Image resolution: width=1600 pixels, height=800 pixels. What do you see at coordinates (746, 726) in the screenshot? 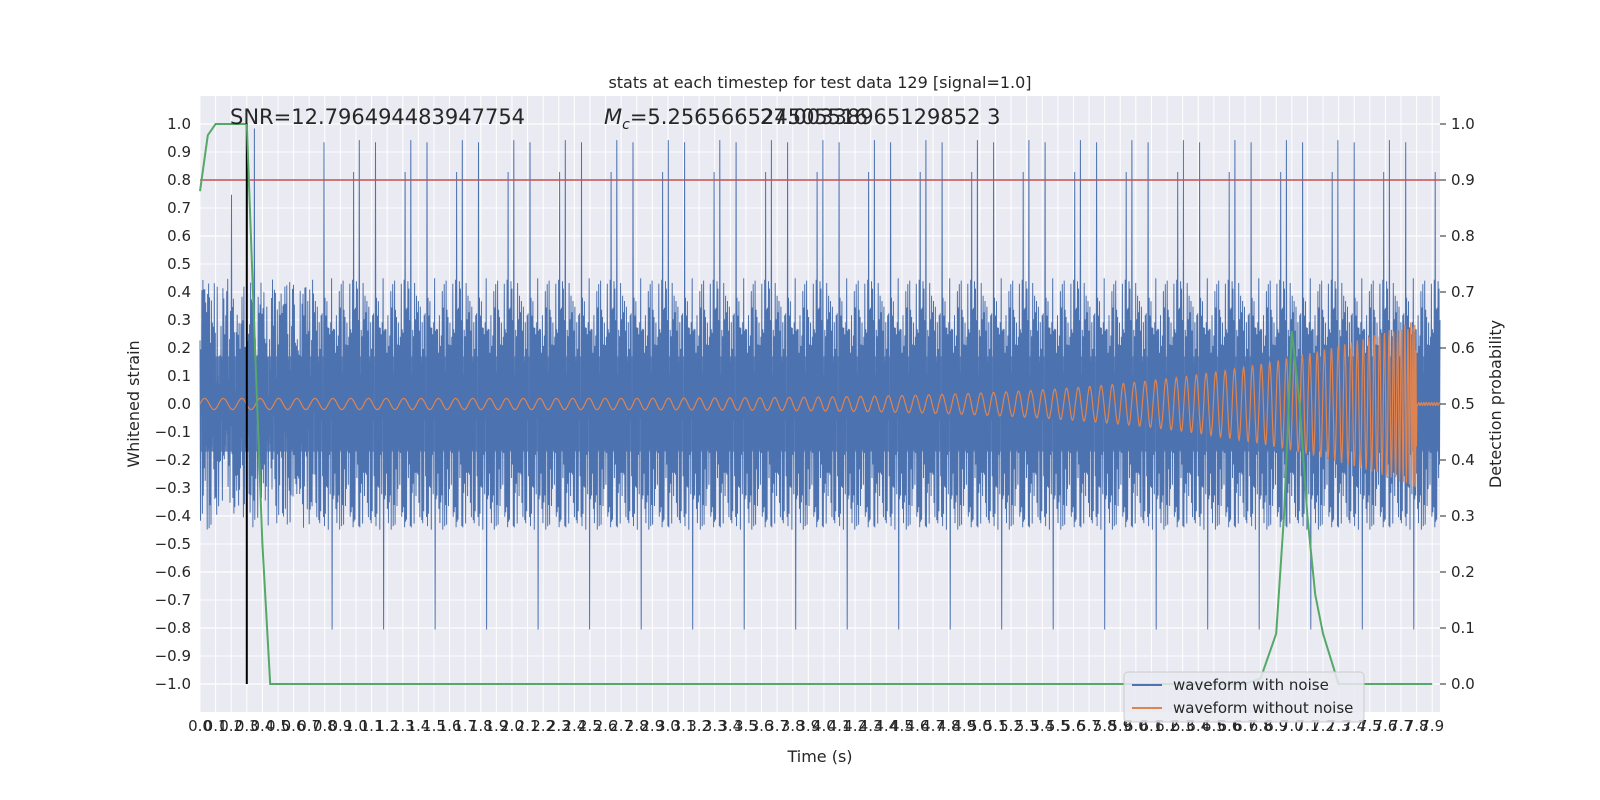
I see `x-tick-label: 3.5` at bounding box center [746, 726].